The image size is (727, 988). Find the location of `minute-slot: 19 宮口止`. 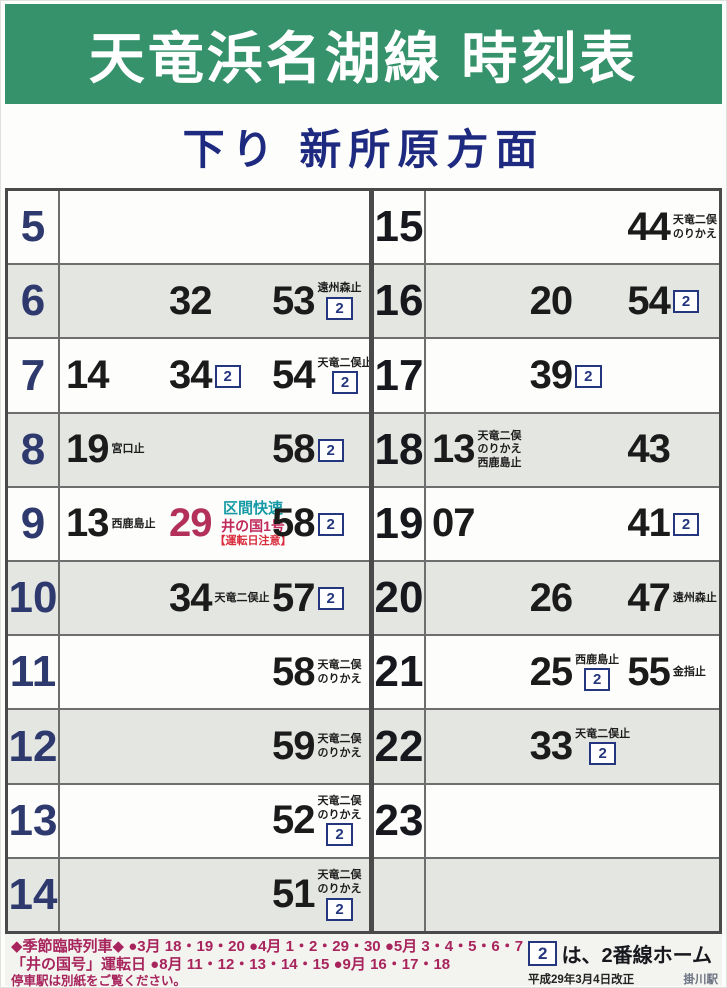

minute-slot: 19 宮口止 is located at coordinates (111, 450).